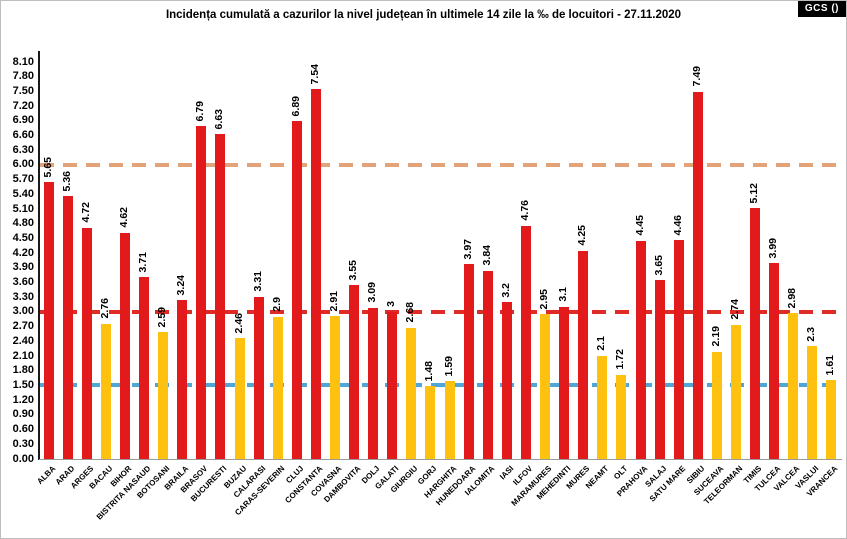 This screenshot has height=539, width=847. I want to click on bar-value-label: 3, so click(391, 304).